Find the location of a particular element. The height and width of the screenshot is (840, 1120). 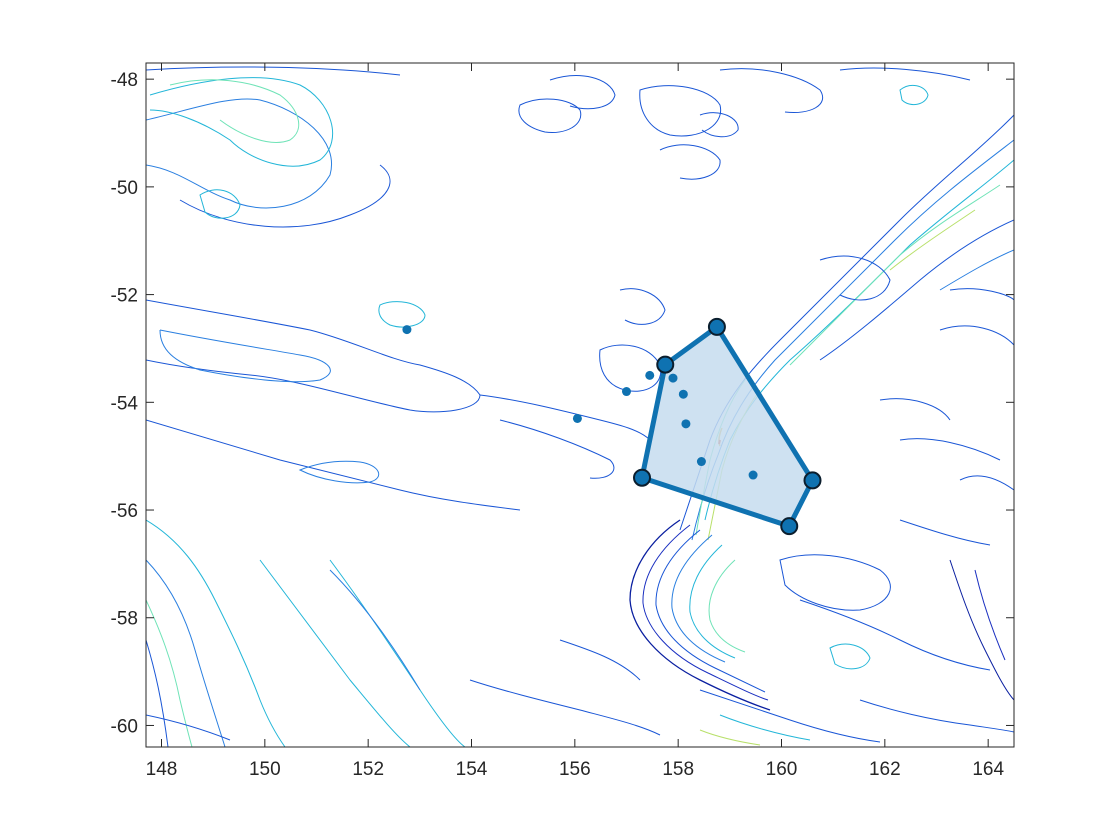

x-tick-label: 160 is located at coordinates (782, 769).